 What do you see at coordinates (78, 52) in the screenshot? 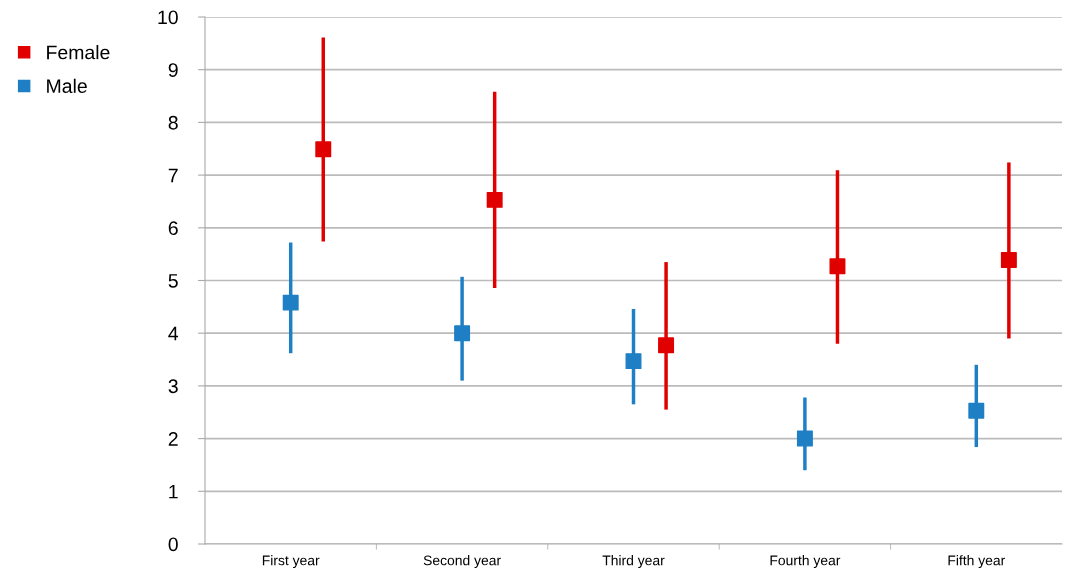
I see `legend-label: Female` at bounding box center [78, 52].